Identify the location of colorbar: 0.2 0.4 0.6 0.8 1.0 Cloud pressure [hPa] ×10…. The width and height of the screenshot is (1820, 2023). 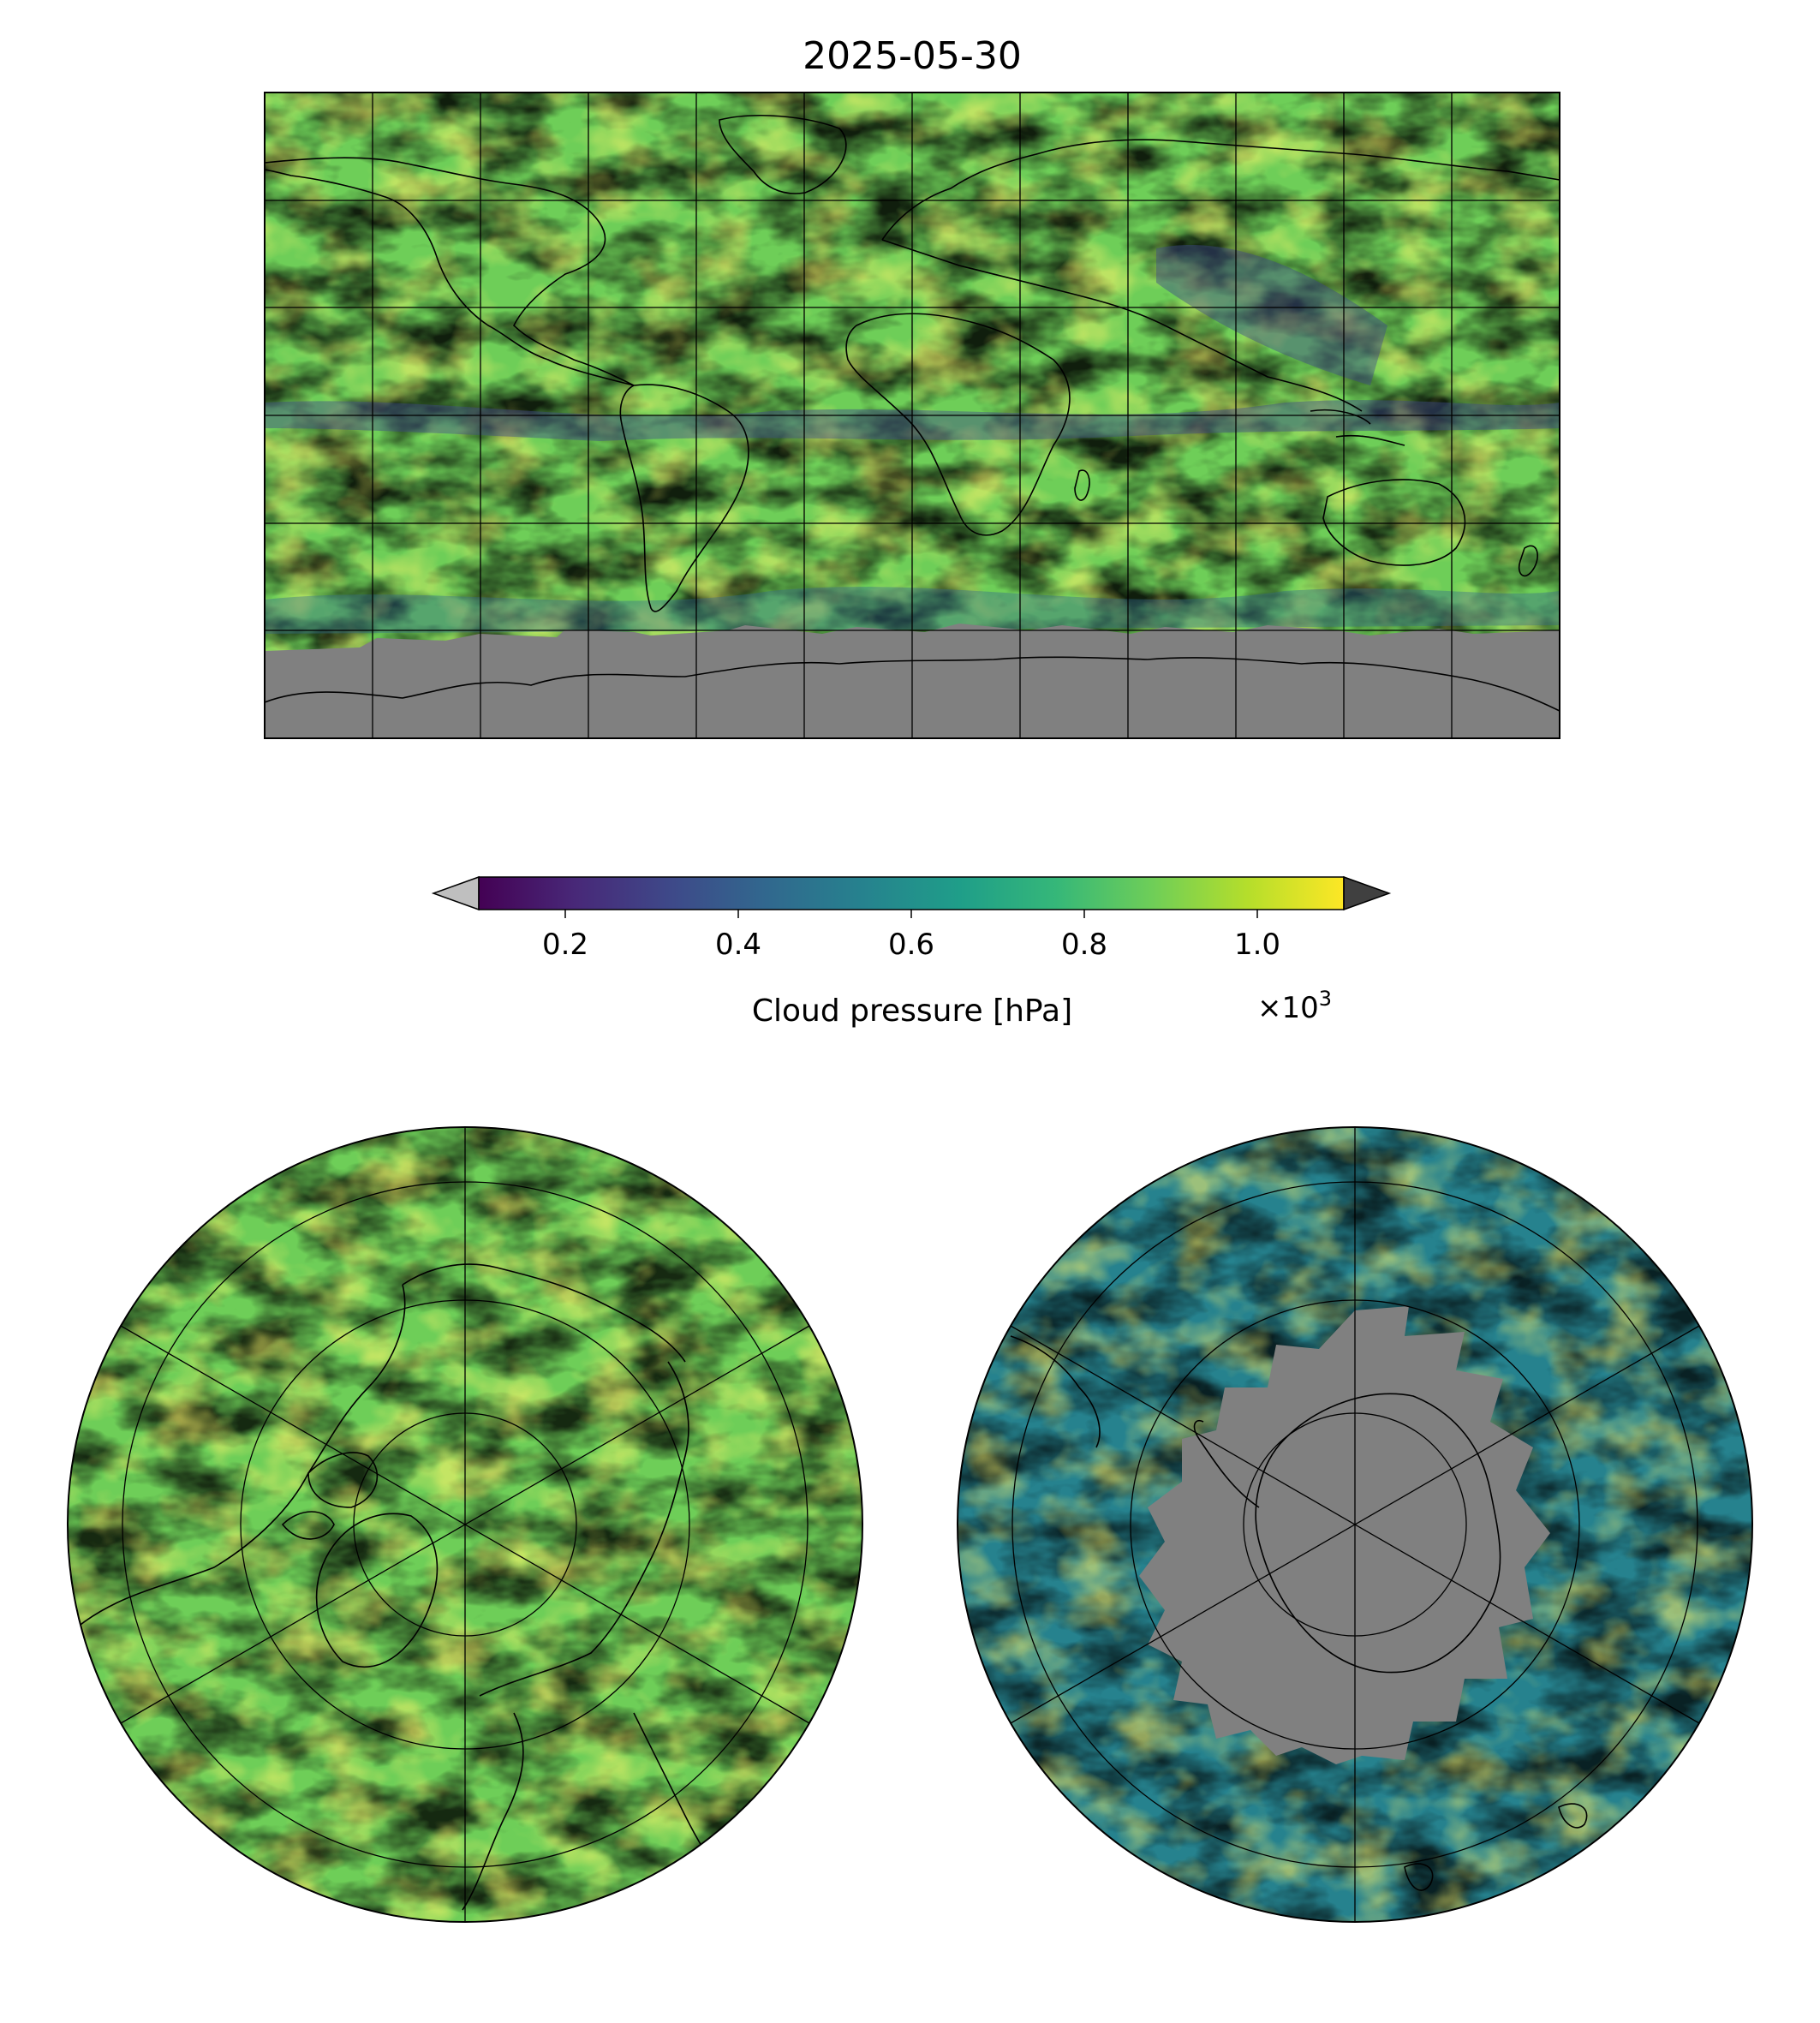
(911, 952).